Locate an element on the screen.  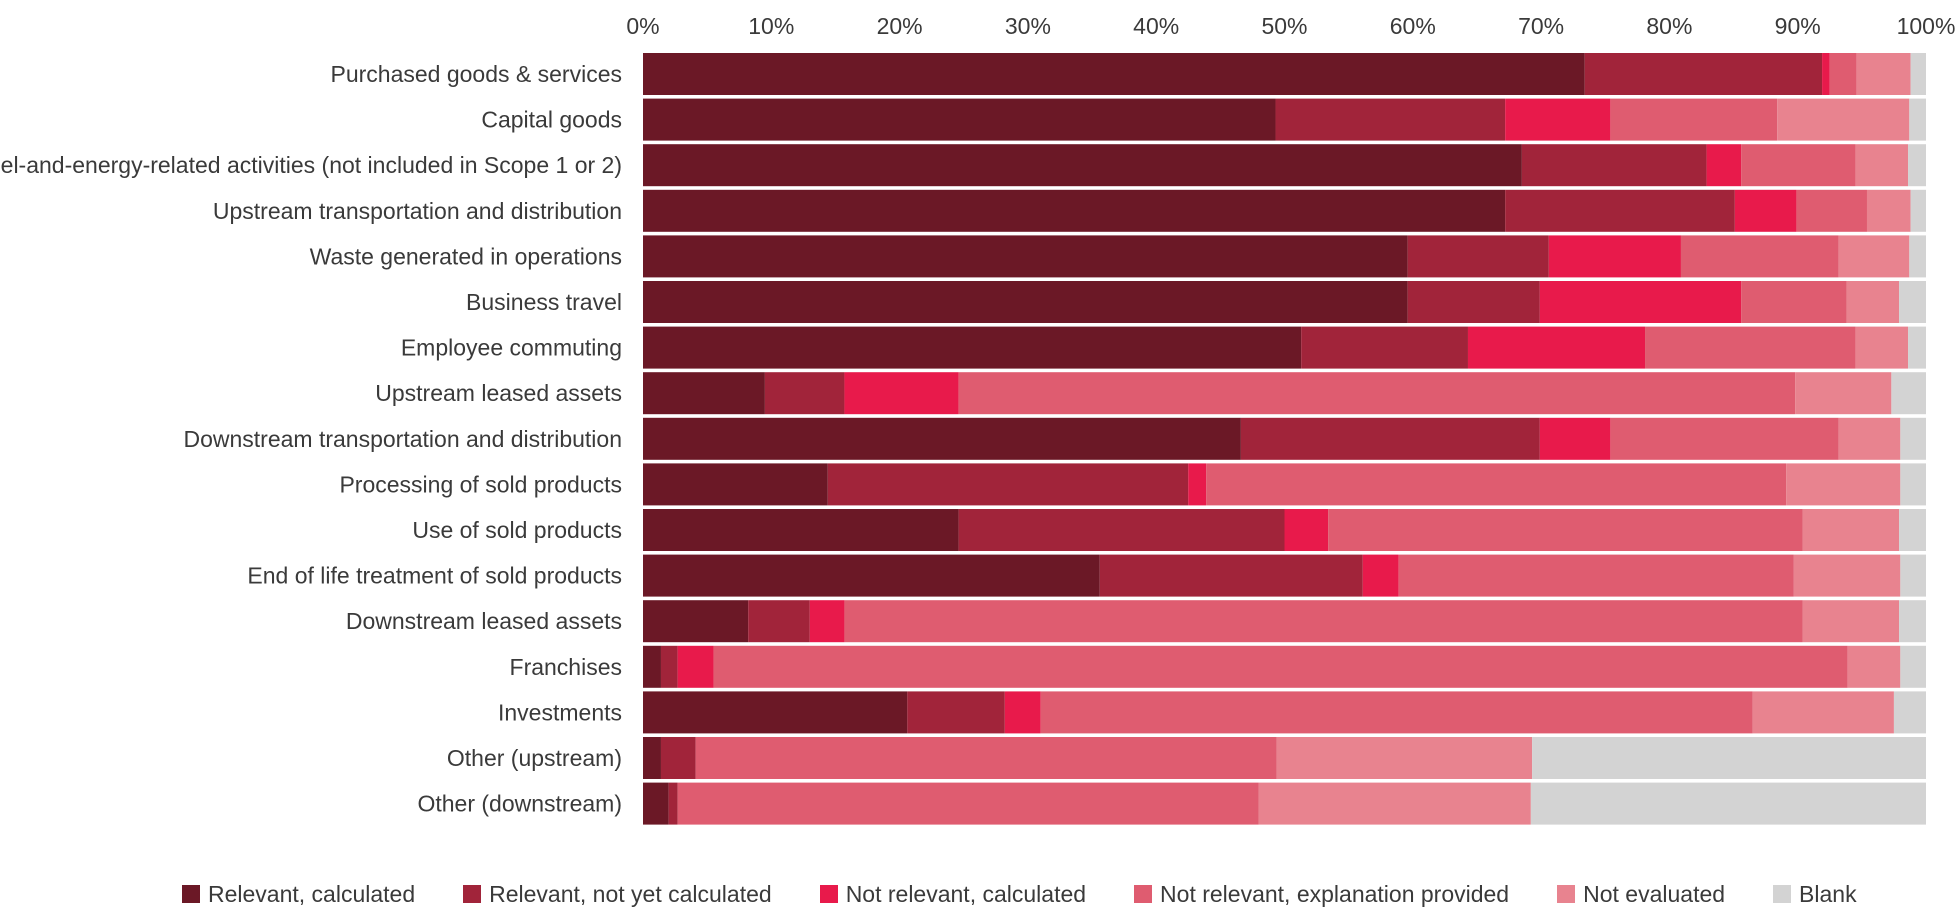
legend-item: Blank is located at coordinates (1815, 894).